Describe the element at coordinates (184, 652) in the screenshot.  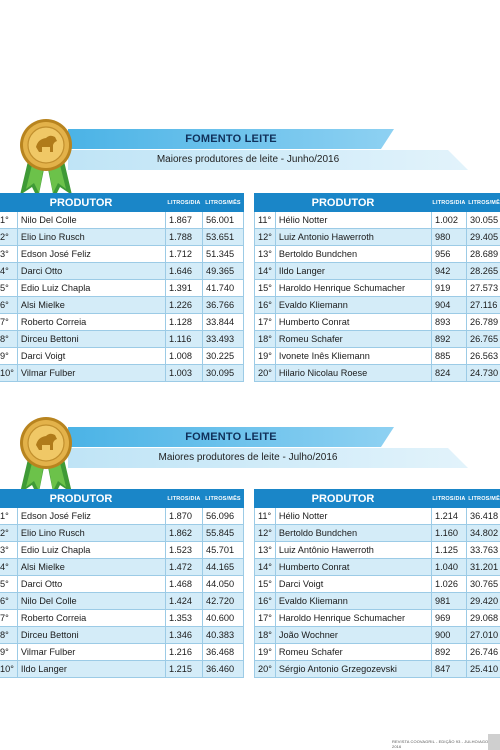
I see `litros-dia-cell: 1.216` at that location.